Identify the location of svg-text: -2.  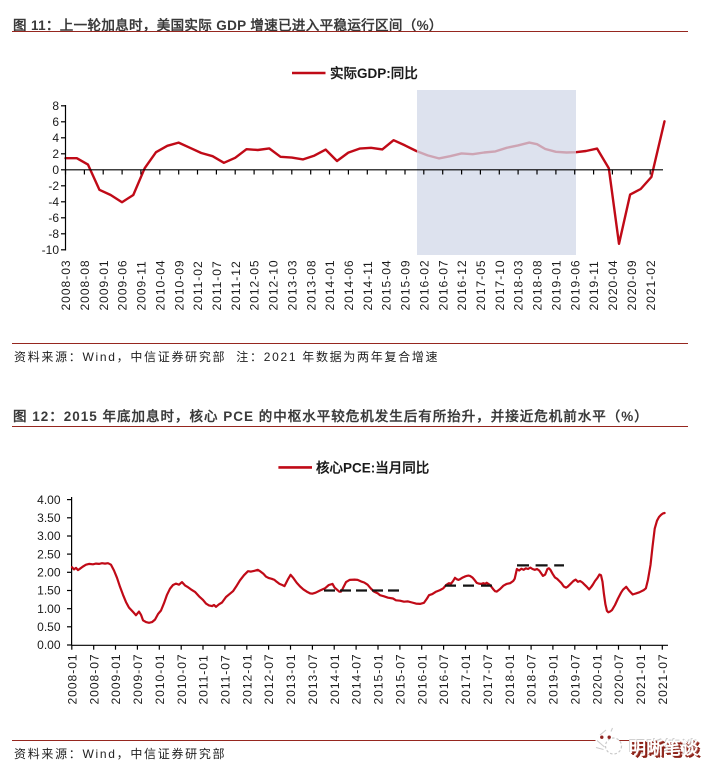
(53, 186).